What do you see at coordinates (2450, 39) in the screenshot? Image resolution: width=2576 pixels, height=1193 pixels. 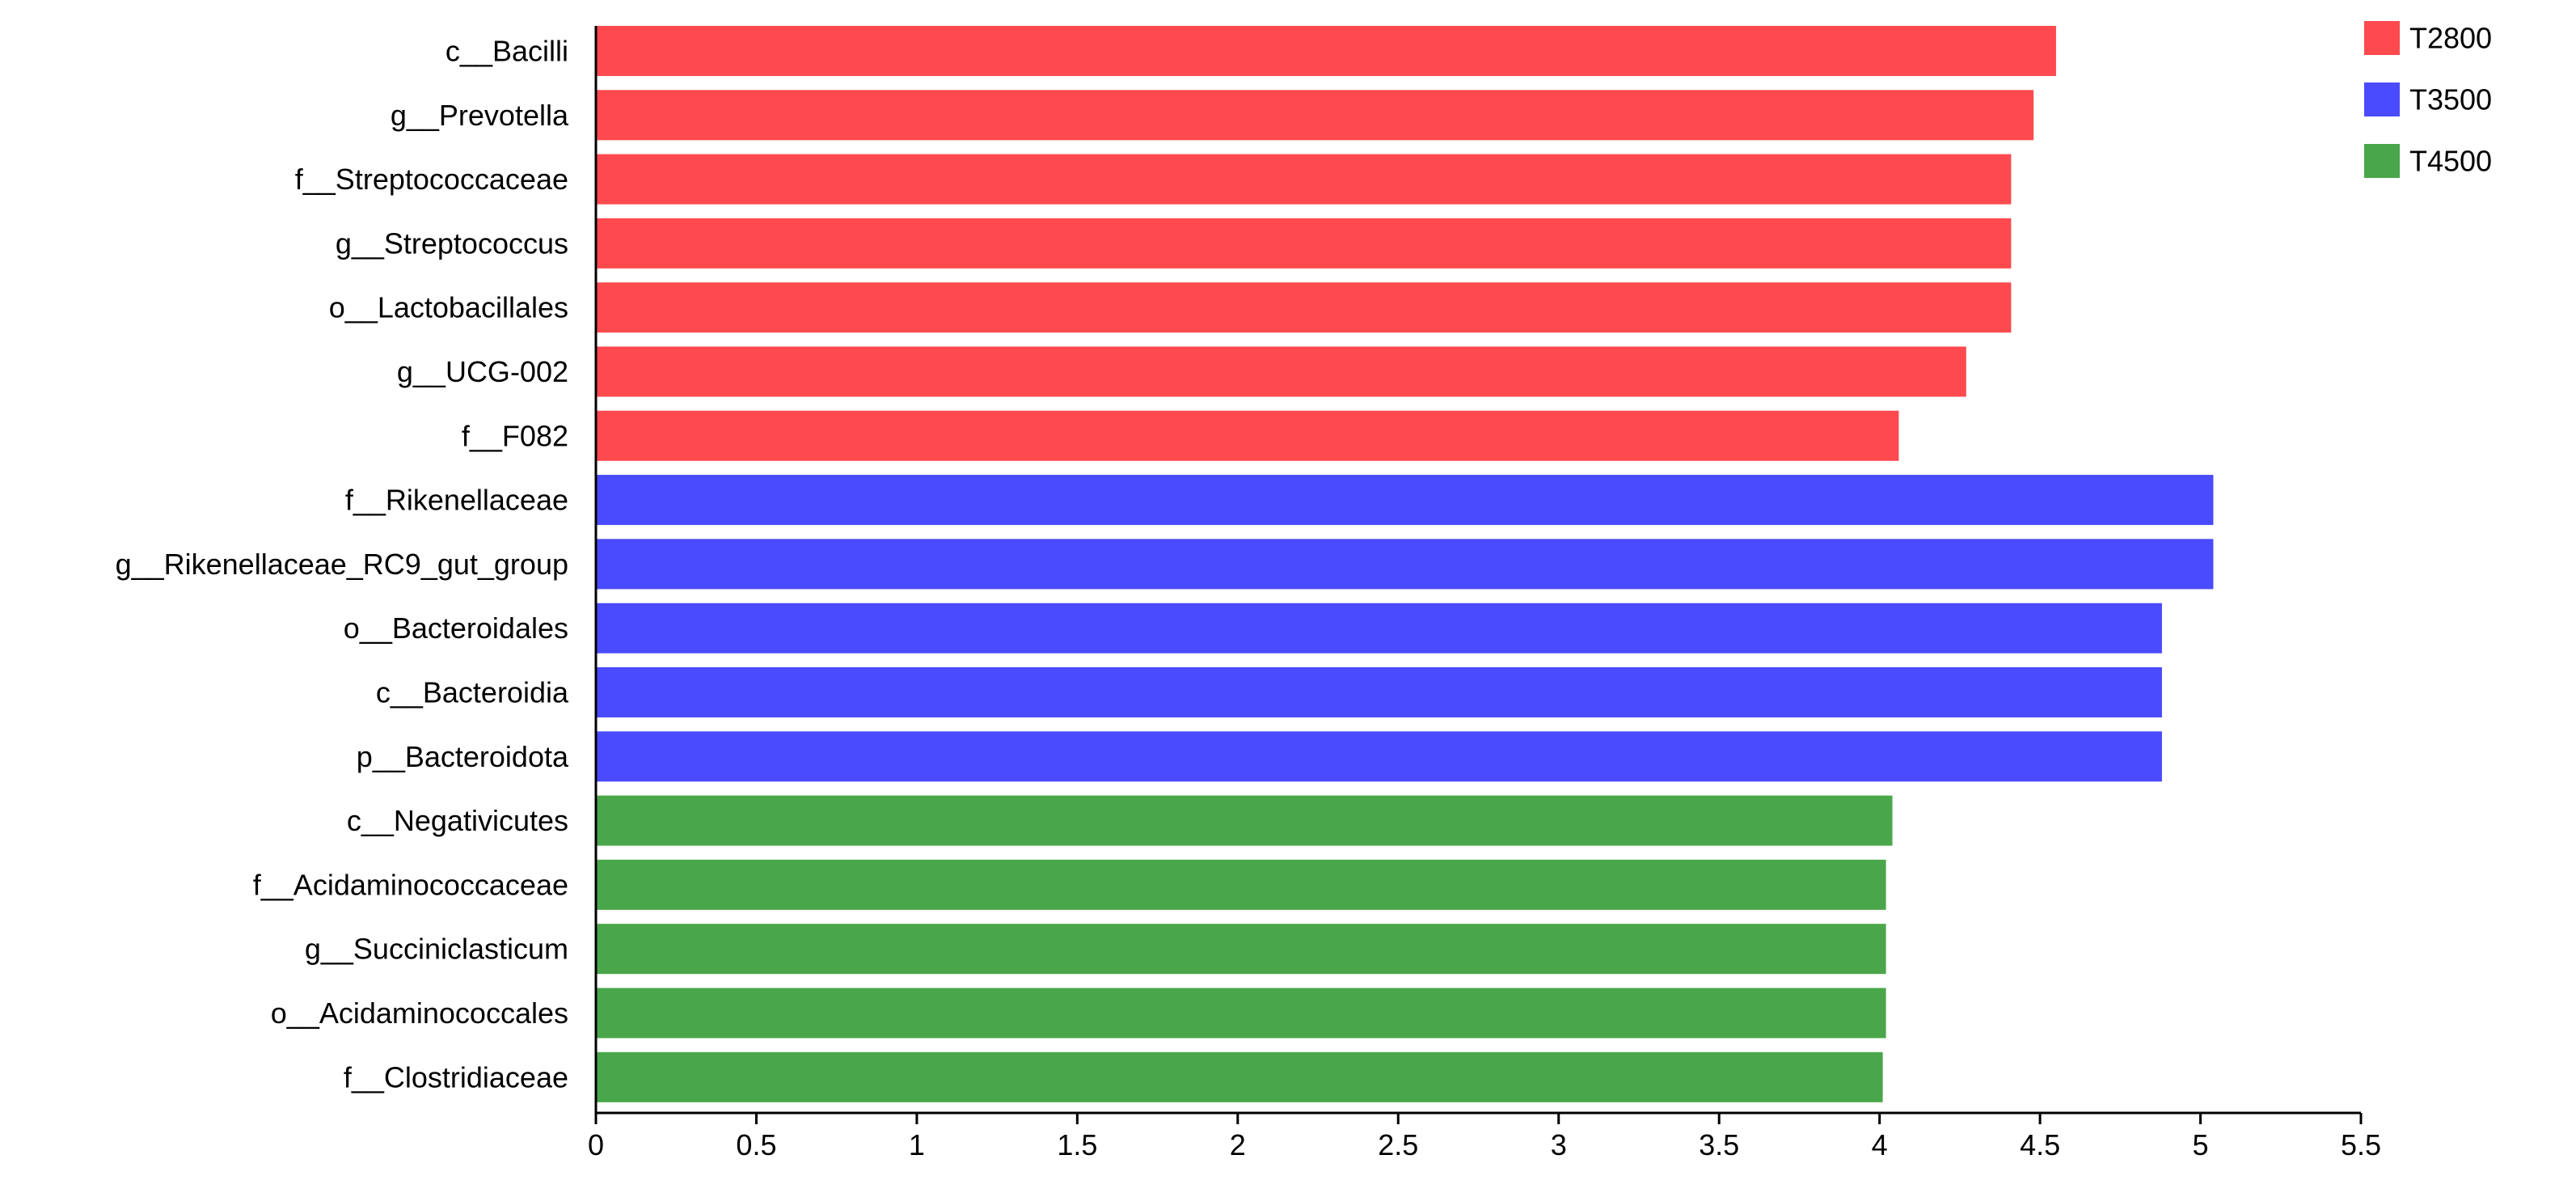 I see `legend-label-t2800: T2800` at bounding box center [2450, 39].